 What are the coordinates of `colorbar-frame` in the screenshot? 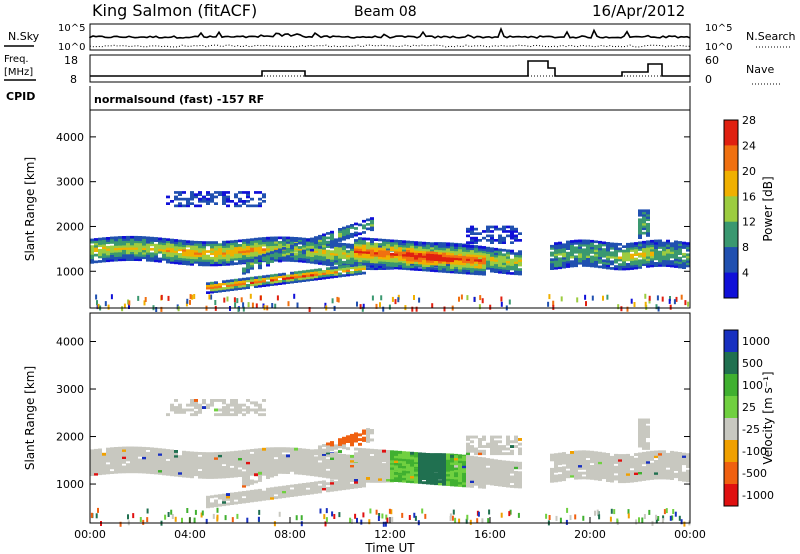 It's located at (731, 209).